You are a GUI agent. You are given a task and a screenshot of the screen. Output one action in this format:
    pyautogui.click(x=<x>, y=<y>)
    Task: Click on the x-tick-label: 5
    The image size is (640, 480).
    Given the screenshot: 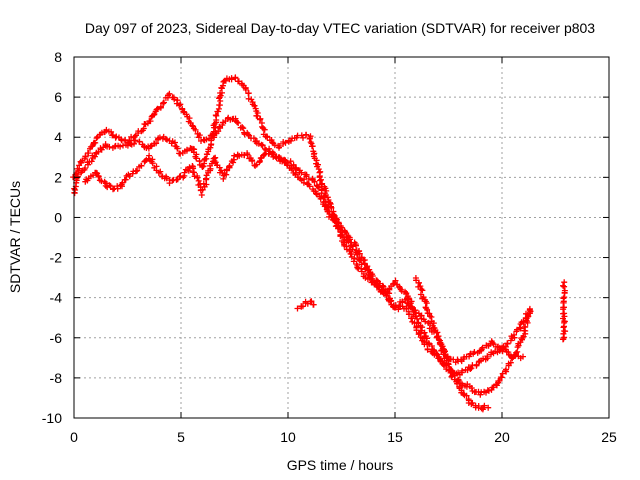 What is the action you would take?
    pyautogui.click(x=181, y=437)
    